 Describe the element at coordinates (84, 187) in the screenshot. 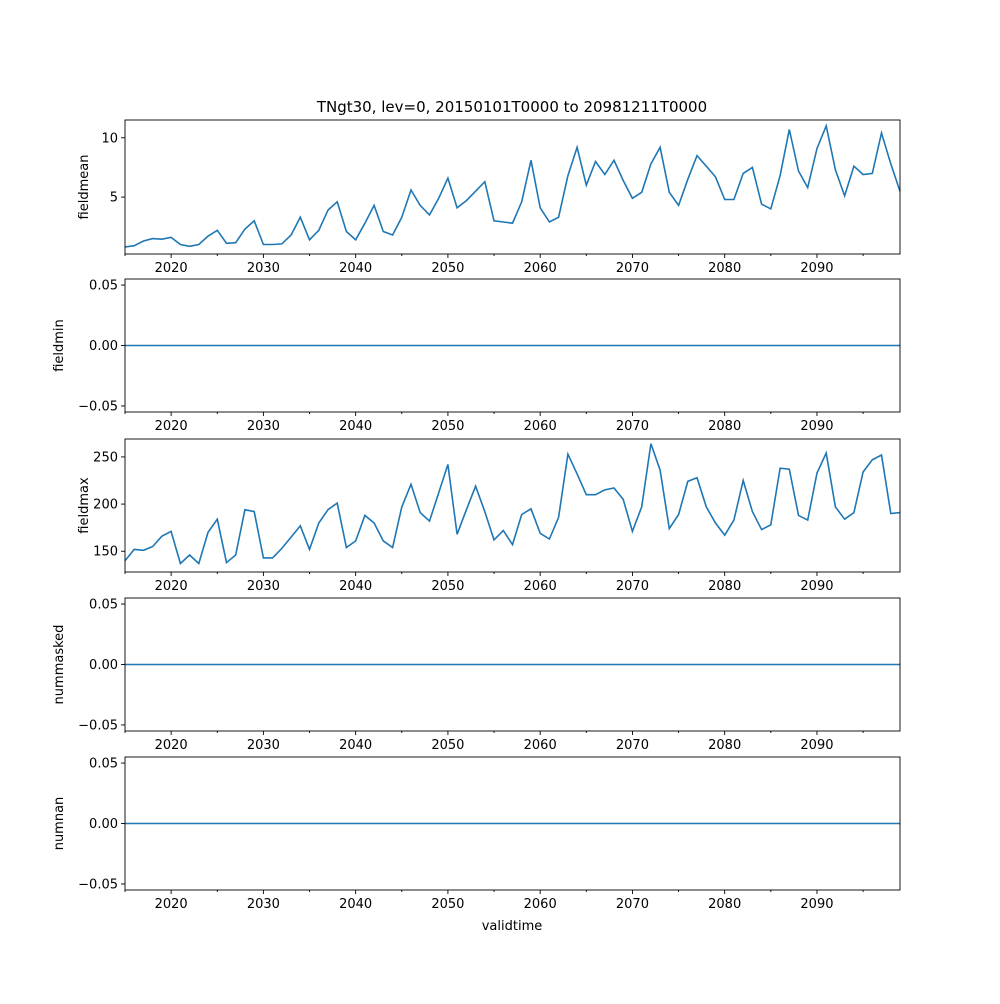

I see `y-axis-label: fieldmean` at that location.